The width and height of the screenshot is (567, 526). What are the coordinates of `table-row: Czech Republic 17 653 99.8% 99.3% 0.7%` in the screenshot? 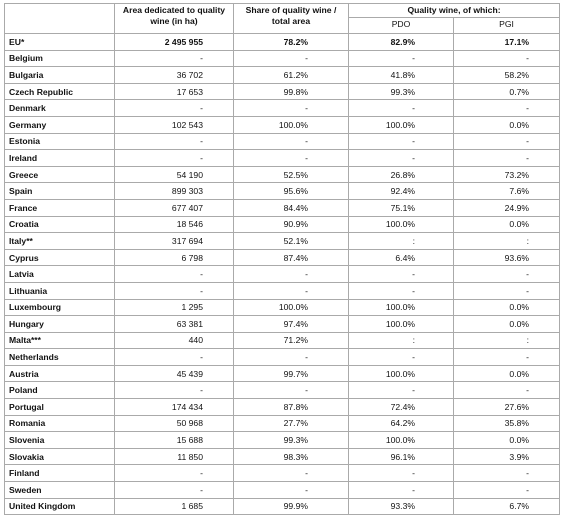 It's located at (282, 91).